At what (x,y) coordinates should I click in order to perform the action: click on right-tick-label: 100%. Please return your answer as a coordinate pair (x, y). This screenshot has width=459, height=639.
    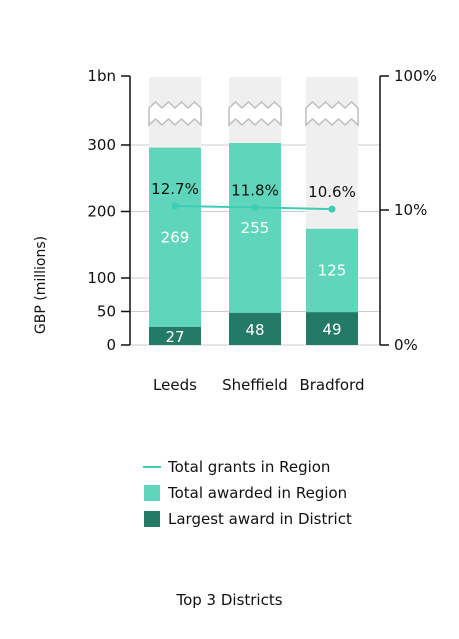
    Looking at the image, I should click on (415, 76).